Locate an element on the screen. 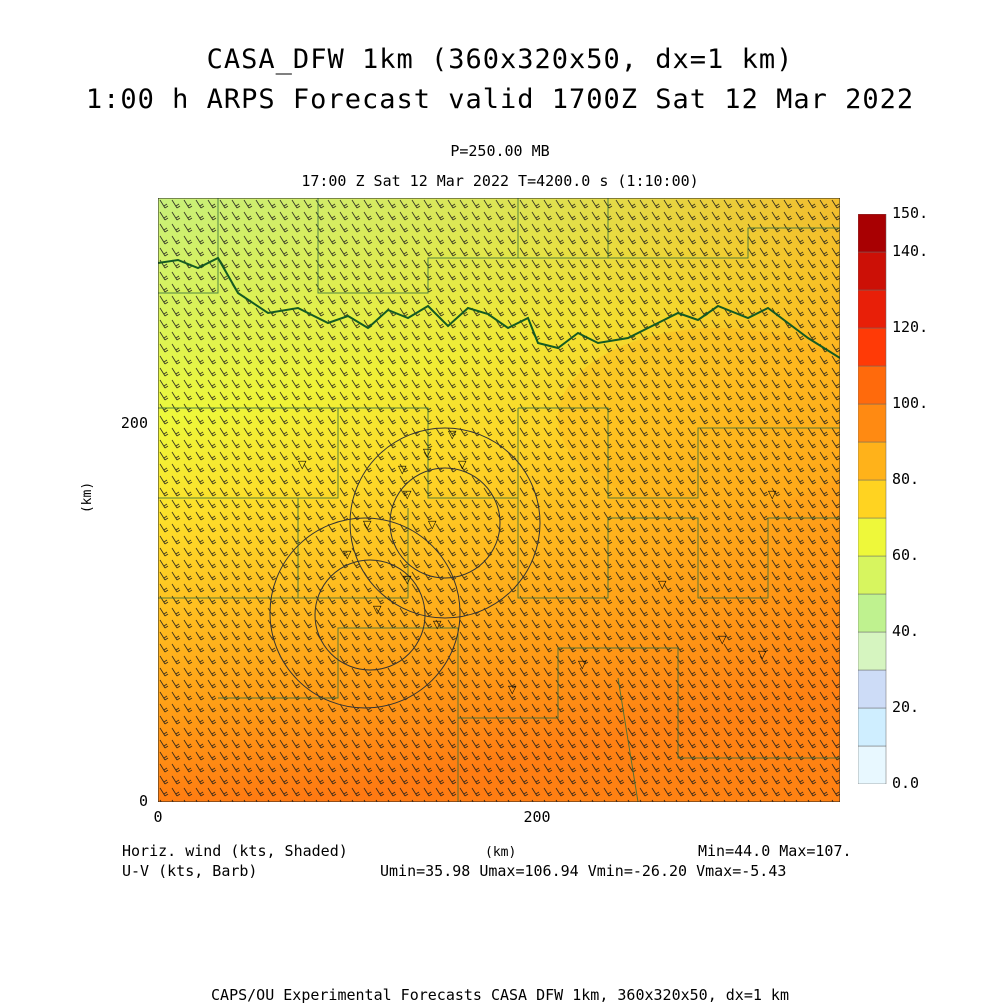 The height and width of the screenshot is (1004, 1000). colorbar-label: 100. is located at coordinates (910, 403).